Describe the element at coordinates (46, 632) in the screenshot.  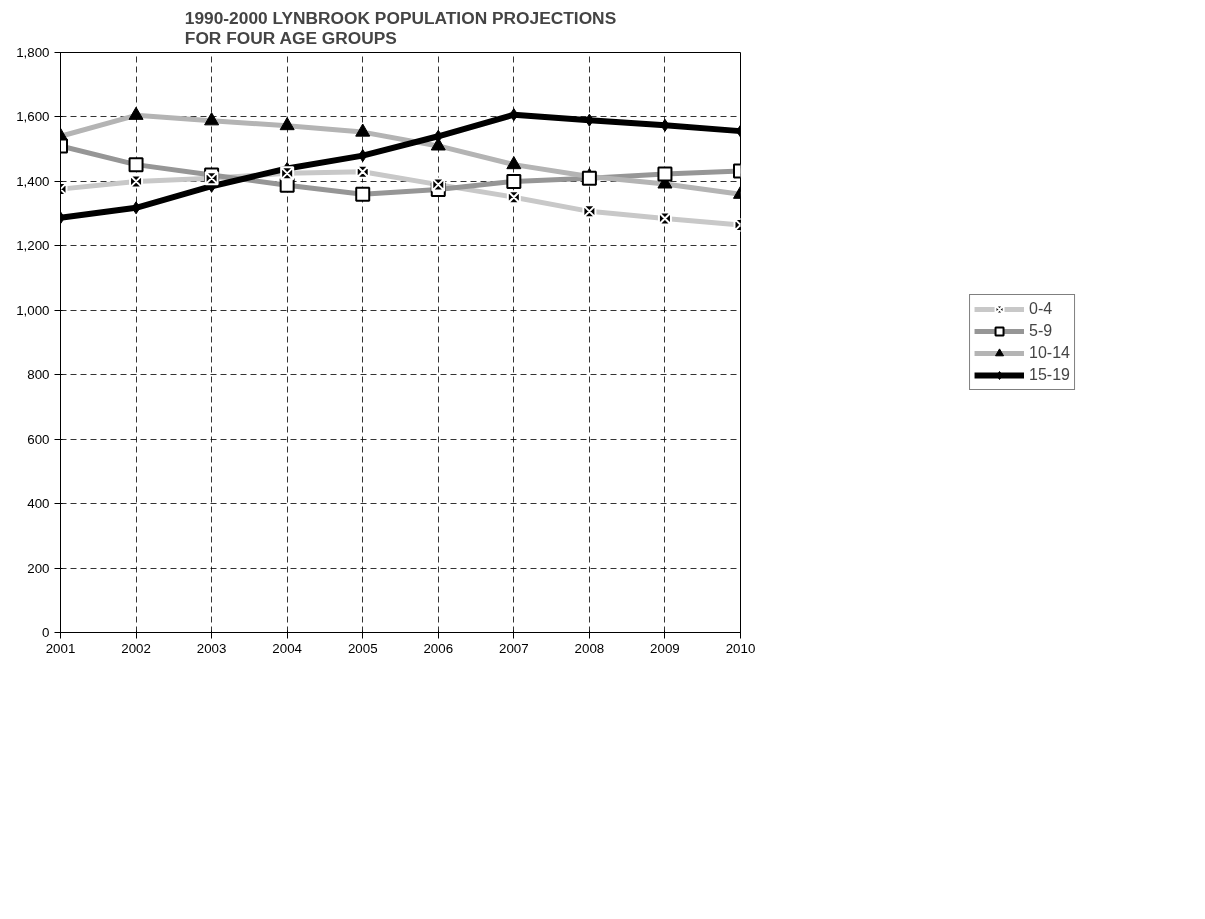
I see `y-tick-label: 0` at that location.